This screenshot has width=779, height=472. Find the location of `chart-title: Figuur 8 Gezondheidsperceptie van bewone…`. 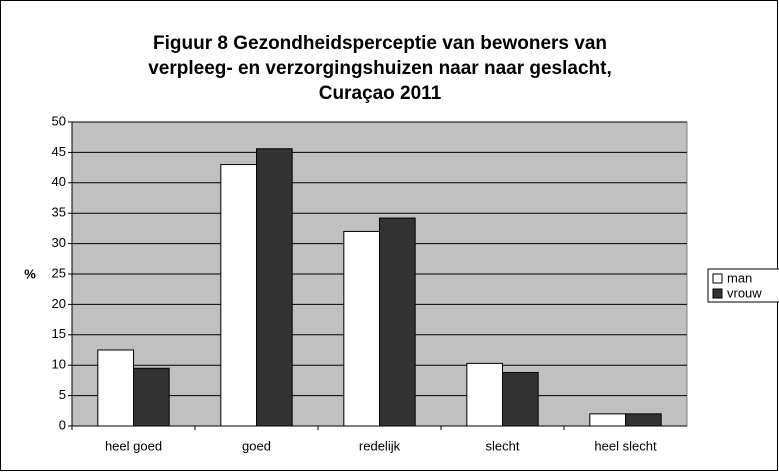

chart-title: Figuur 8 Gezondheidsperceptie van bewone… is located at coordinates (380, 43).